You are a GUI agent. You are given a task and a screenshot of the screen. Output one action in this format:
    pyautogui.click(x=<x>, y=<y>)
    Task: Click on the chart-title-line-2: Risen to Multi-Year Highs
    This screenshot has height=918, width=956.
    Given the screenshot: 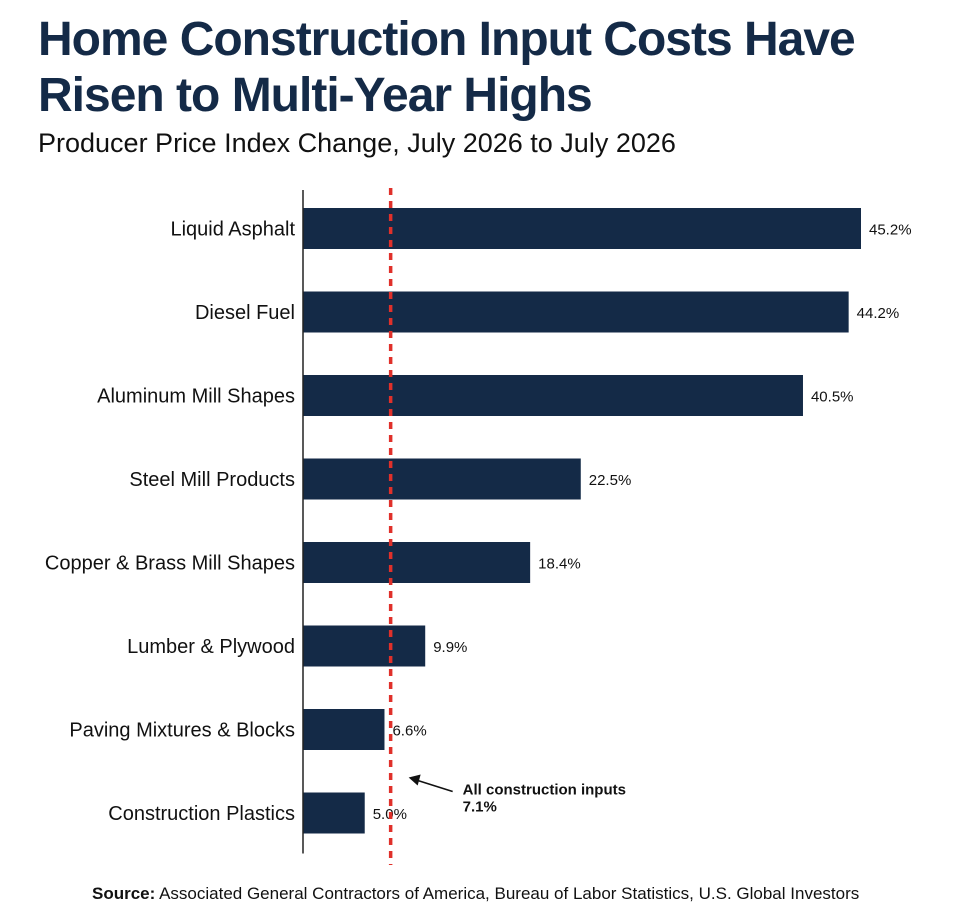 What is the action you would take?
    pyautogui.click(x=315, y=95)
    